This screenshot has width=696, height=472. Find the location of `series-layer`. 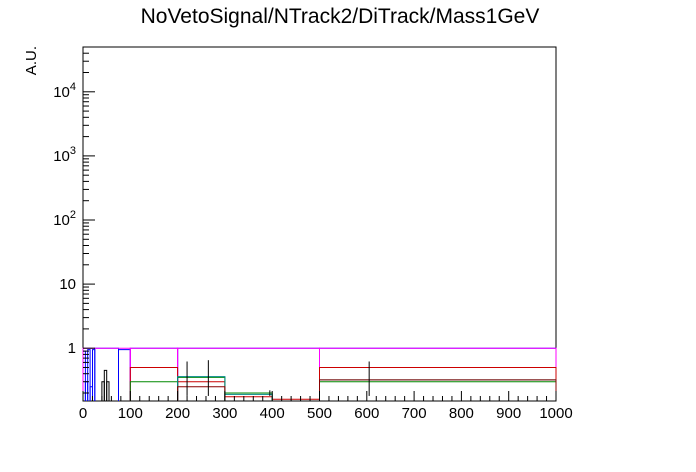

series-layer is located at coordinates (319, 374).